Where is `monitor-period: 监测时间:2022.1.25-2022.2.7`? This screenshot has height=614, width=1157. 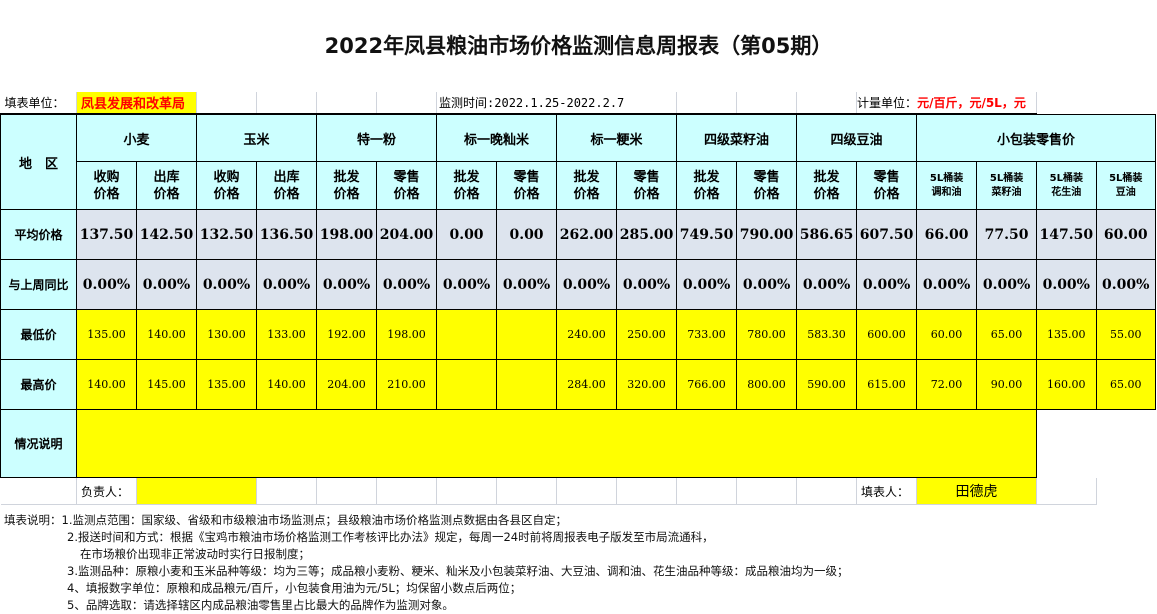 monitor-period: 监测时间:2022.1.25-2022.2.7 is located at coordinates (557, 103).